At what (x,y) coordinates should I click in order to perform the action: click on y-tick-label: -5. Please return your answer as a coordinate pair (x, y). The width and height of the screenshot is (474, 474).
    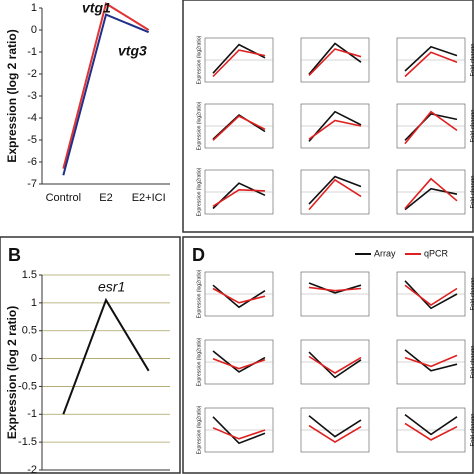
    Looking at the image, I should click on (32, 140).